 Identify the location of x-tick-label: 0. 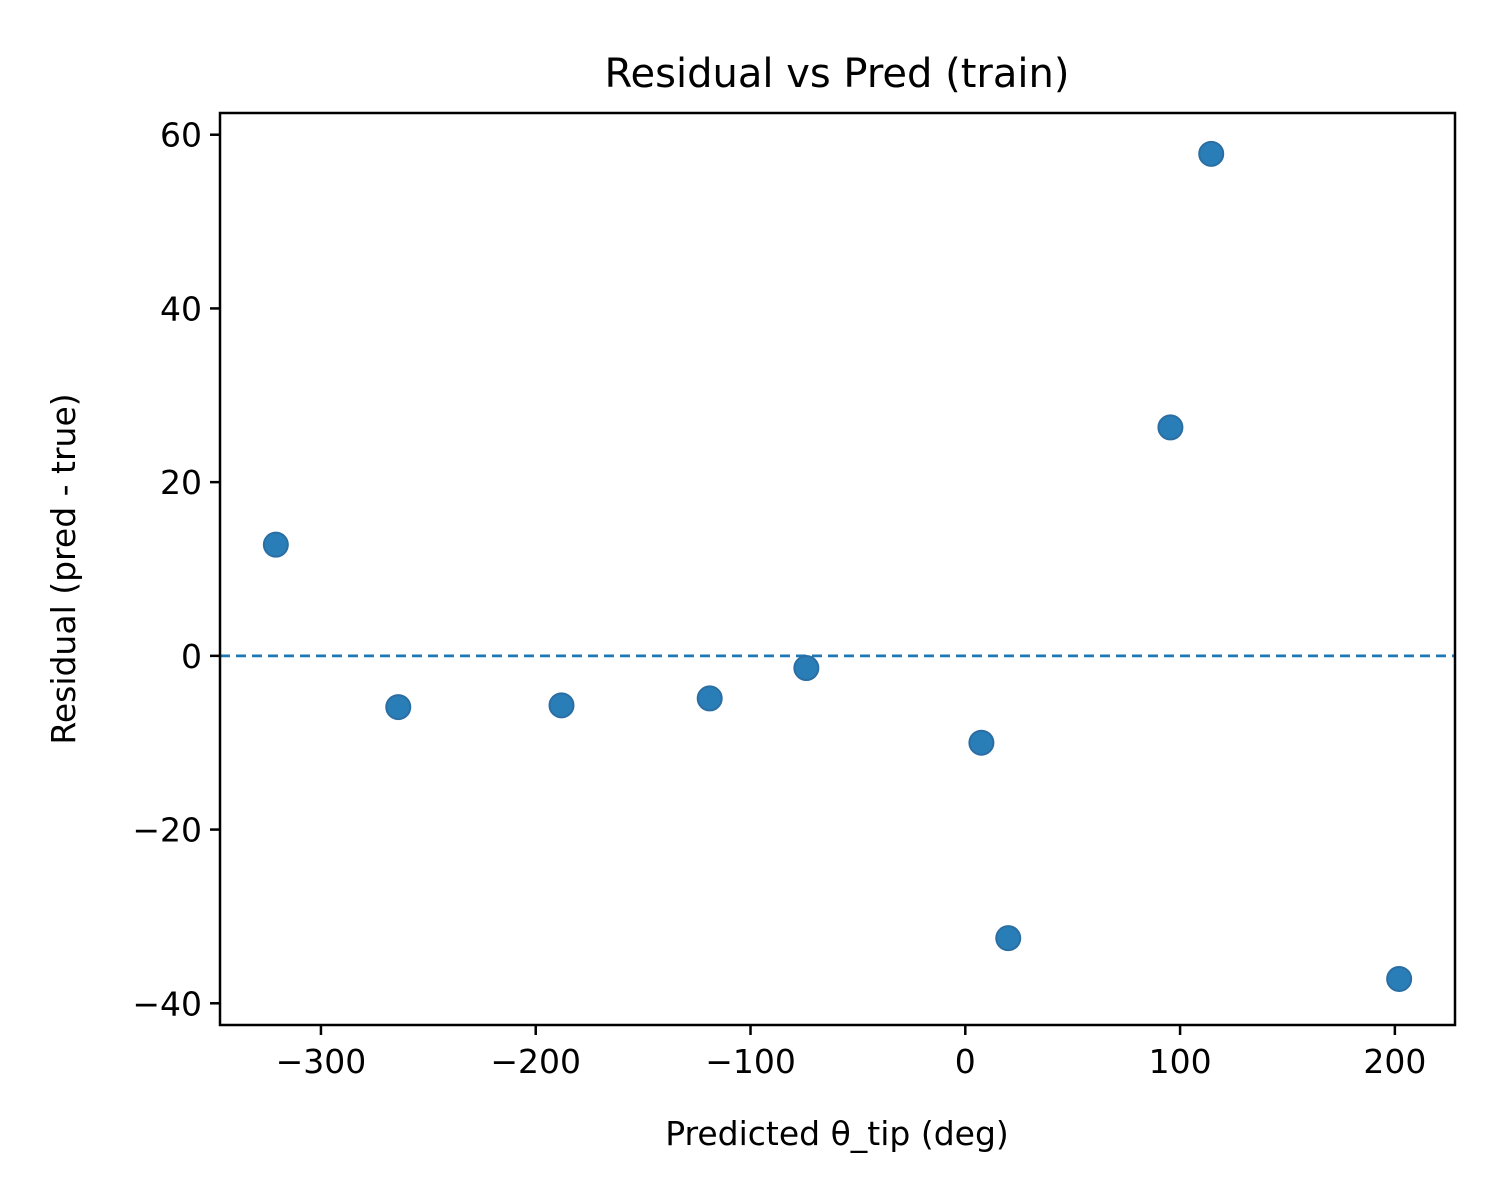
(965, 1061).